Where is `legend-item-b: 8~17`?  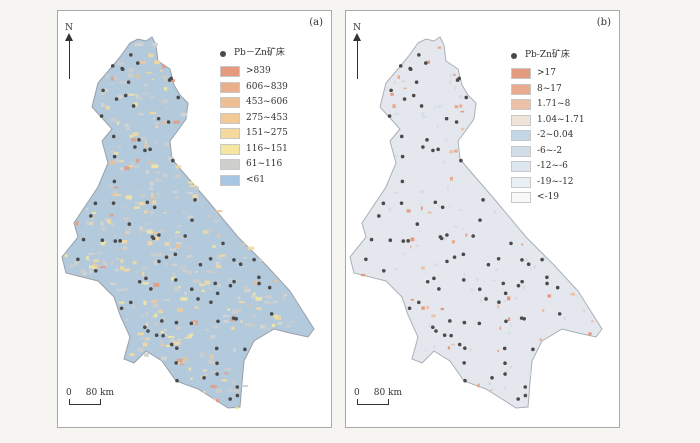 legend-item-b: 8~17 is located at coordinates (548, 90).